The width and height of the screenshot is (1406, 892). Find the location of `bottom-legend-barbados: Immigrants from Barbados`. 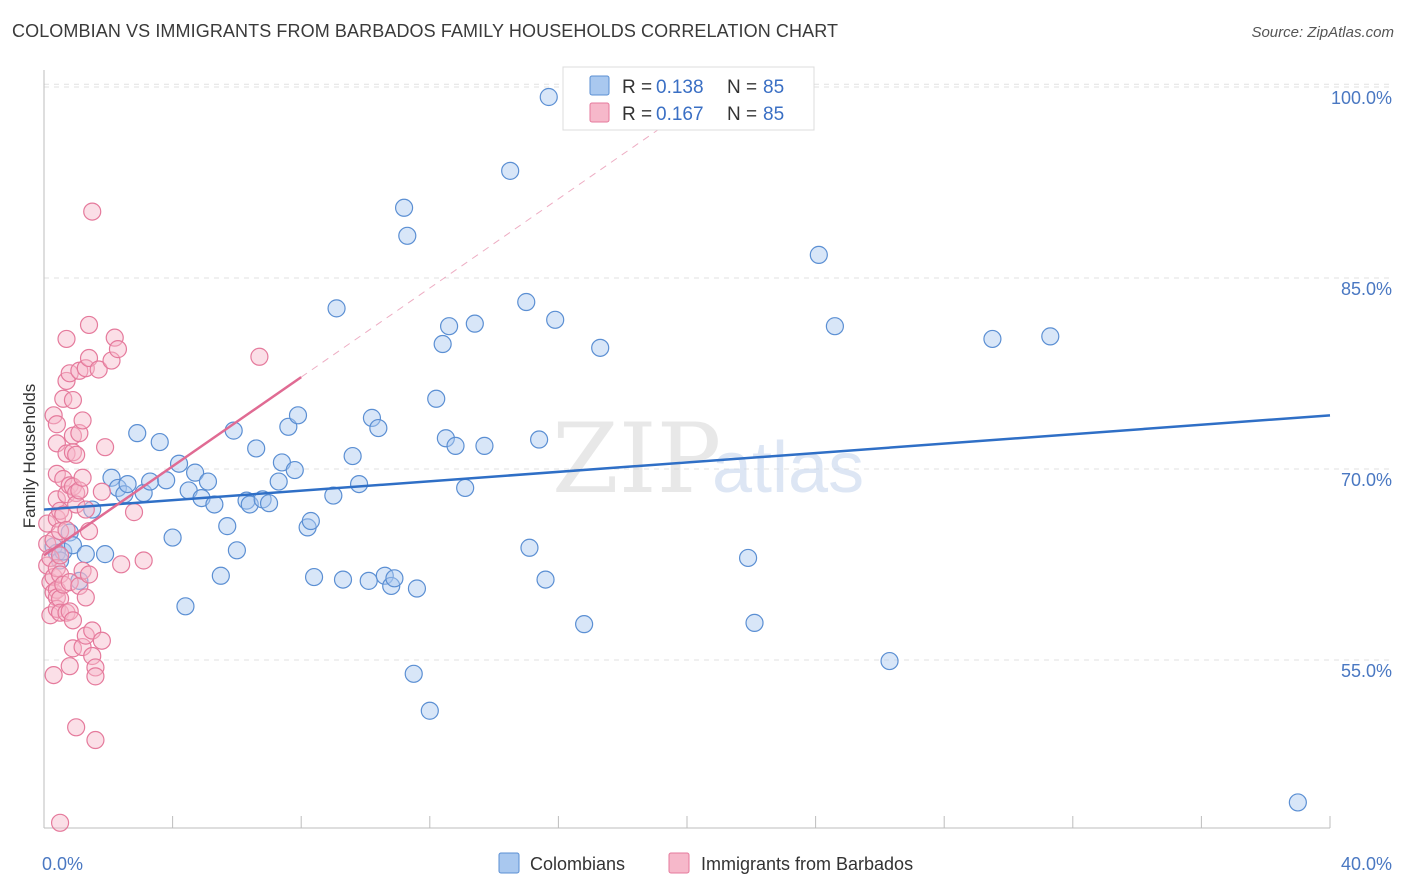

bottom-legend-barbados: Immigrants from Barbados is located at coordinates (807, 864).